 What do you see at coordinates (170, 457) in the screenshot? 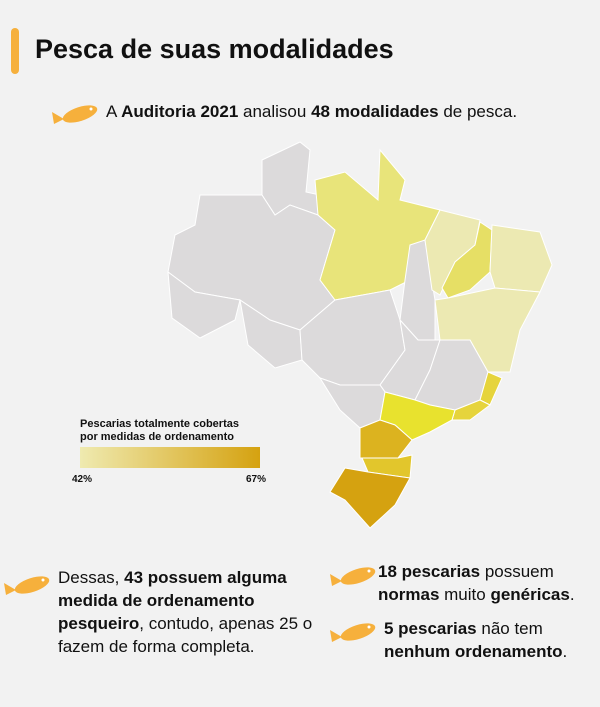
I see `legend-gradient` at bounding box center [170, 457].